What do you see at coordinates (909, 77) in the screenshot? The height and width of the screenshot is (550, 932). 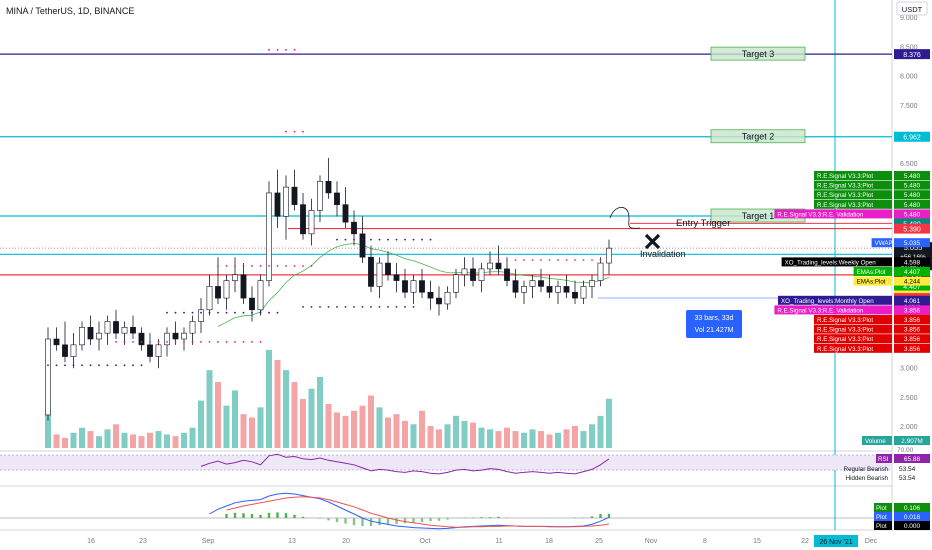 I see `price-tick: 8.000` at bounding box center [909, 77].